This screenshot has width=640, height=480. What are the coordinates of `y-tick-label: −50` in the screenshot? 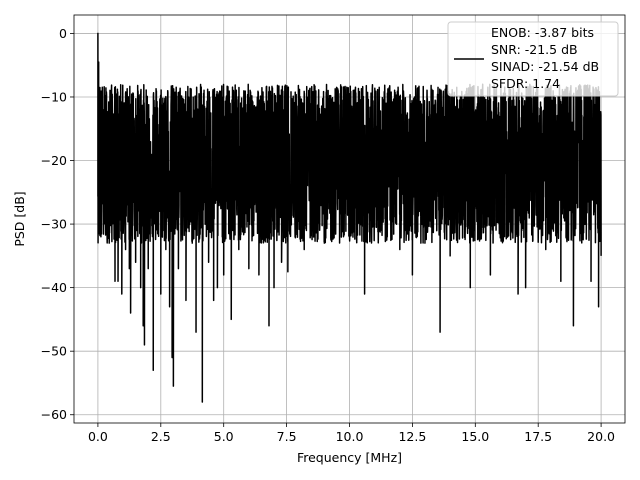 It's located at (54, 351).